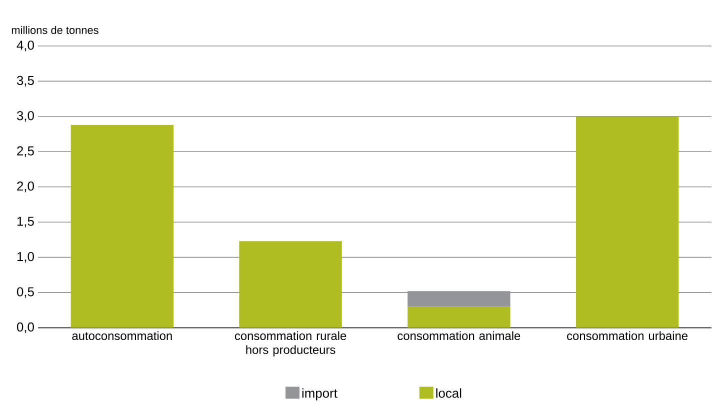 The width and height of the screenshot is (712, 413). Describe the element at coordinates (25, 292) in the screenshot. I see `y-tick-label: 0,5` at that location.